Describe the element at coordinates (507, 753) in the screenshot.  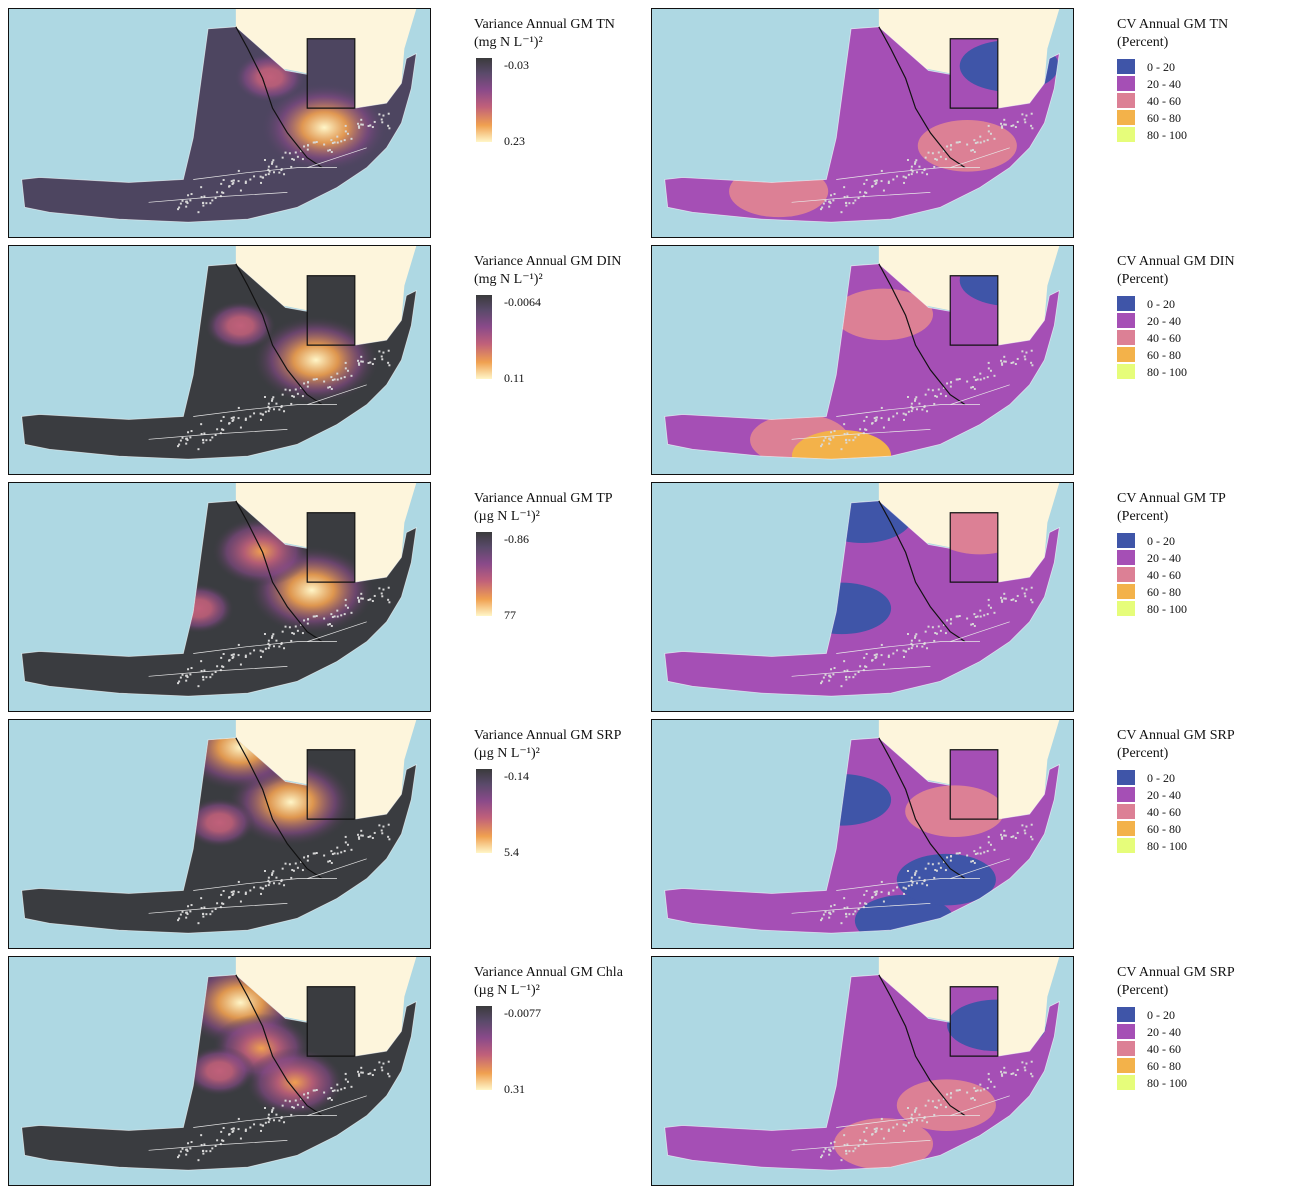
I see `variance-legend-unit: (µg N L⁻¹)²` at that location.